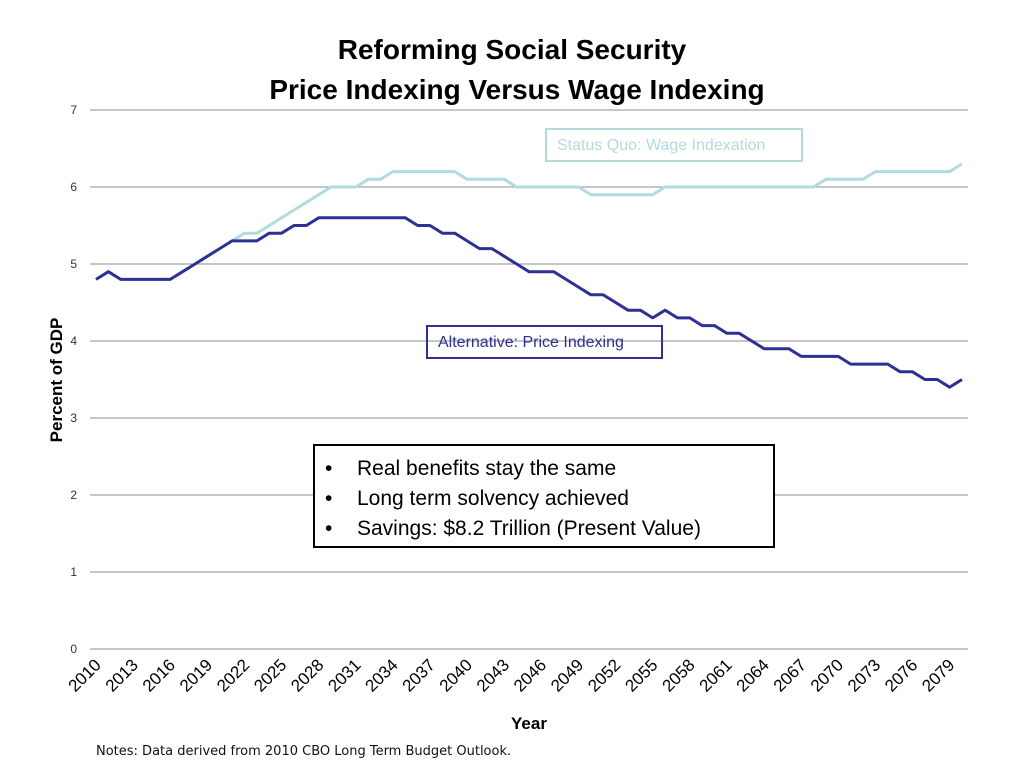 Image resolution: width=1024 pixels, height=768 pixels. Describe the element at coordinates (73, 418) in the screenshot. I see `y-tick-label: 3` at that location.